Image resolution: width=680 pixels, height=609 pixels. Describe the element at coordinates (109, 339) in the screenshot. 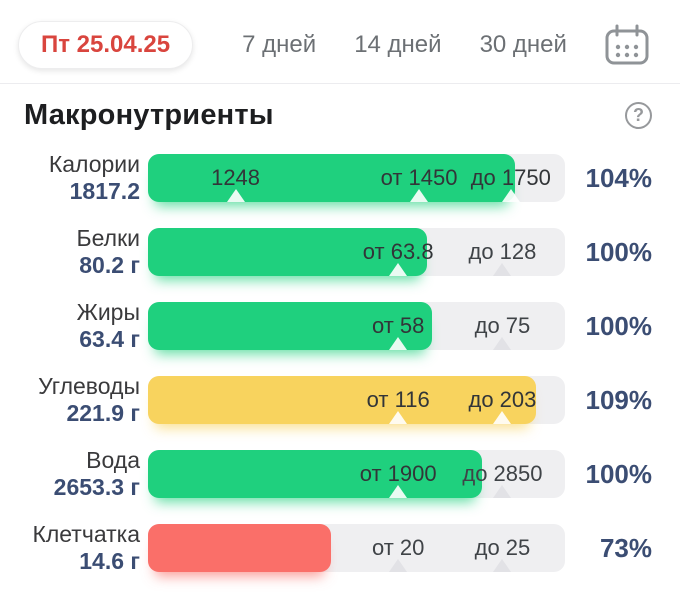

I see `macro-value: 63.4 г` at that location.